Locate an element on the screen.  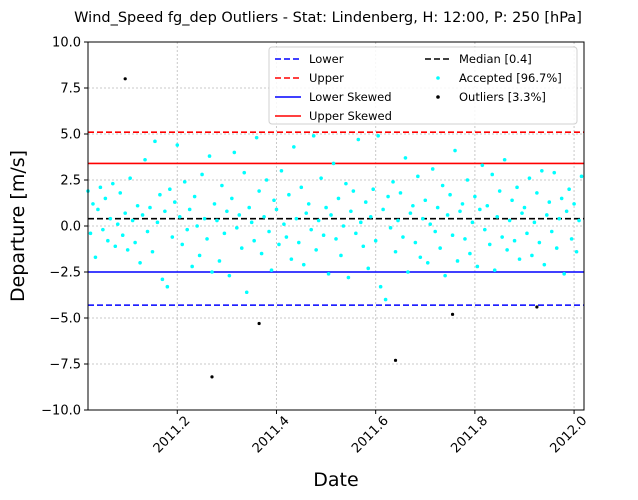
x-axis-label: Date is located at coordinates (335, 480).